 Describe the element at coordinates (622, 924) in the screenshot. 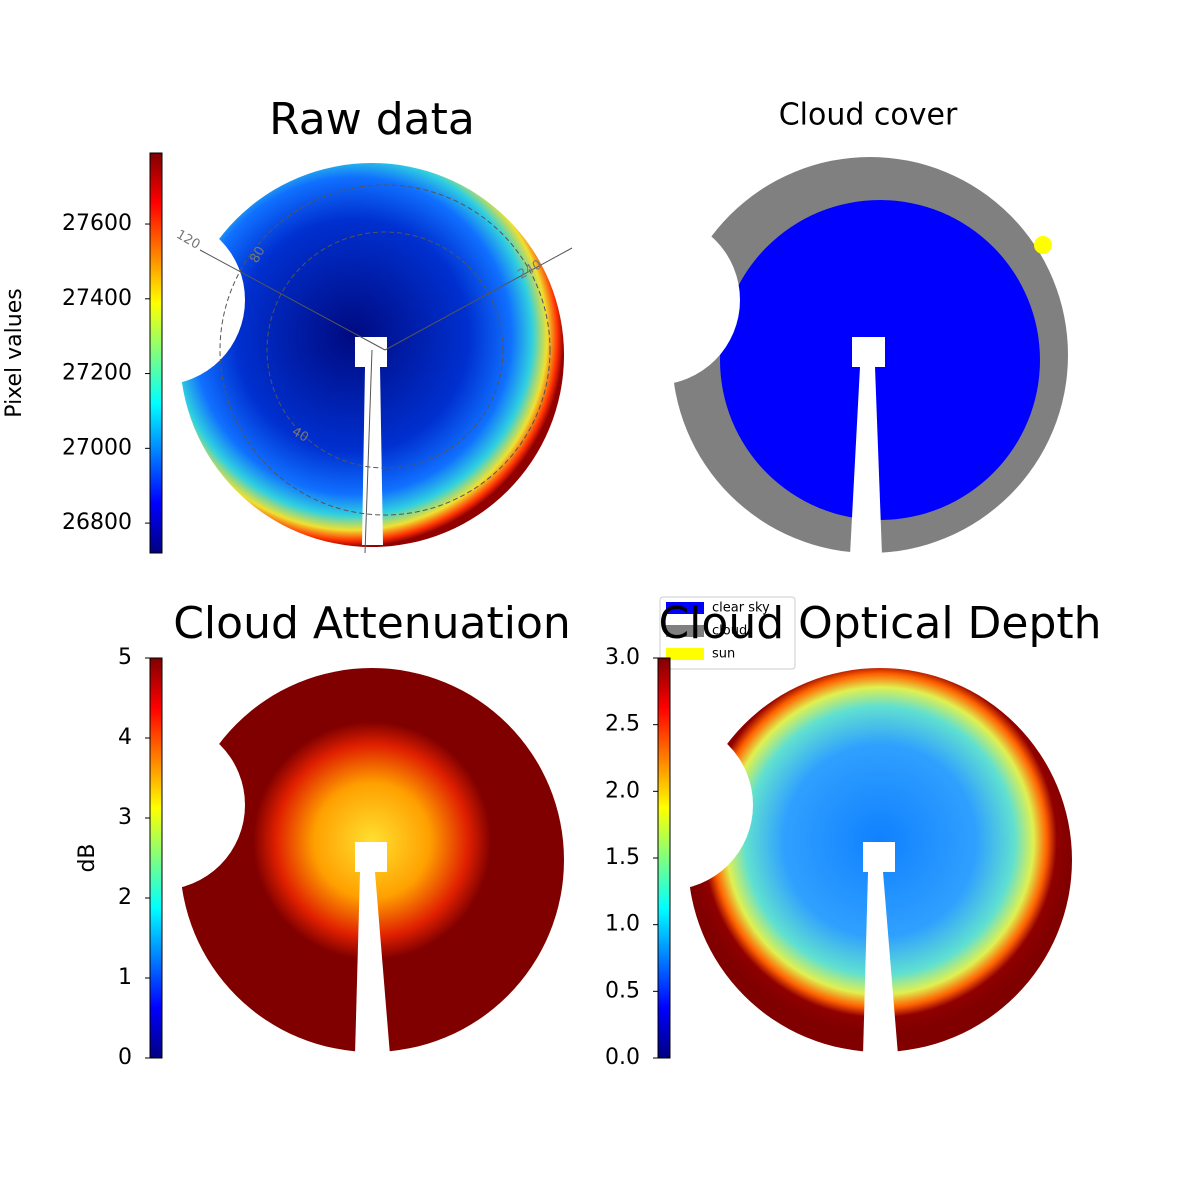

I see `colorbar-tick-label: 1.0` at that location.